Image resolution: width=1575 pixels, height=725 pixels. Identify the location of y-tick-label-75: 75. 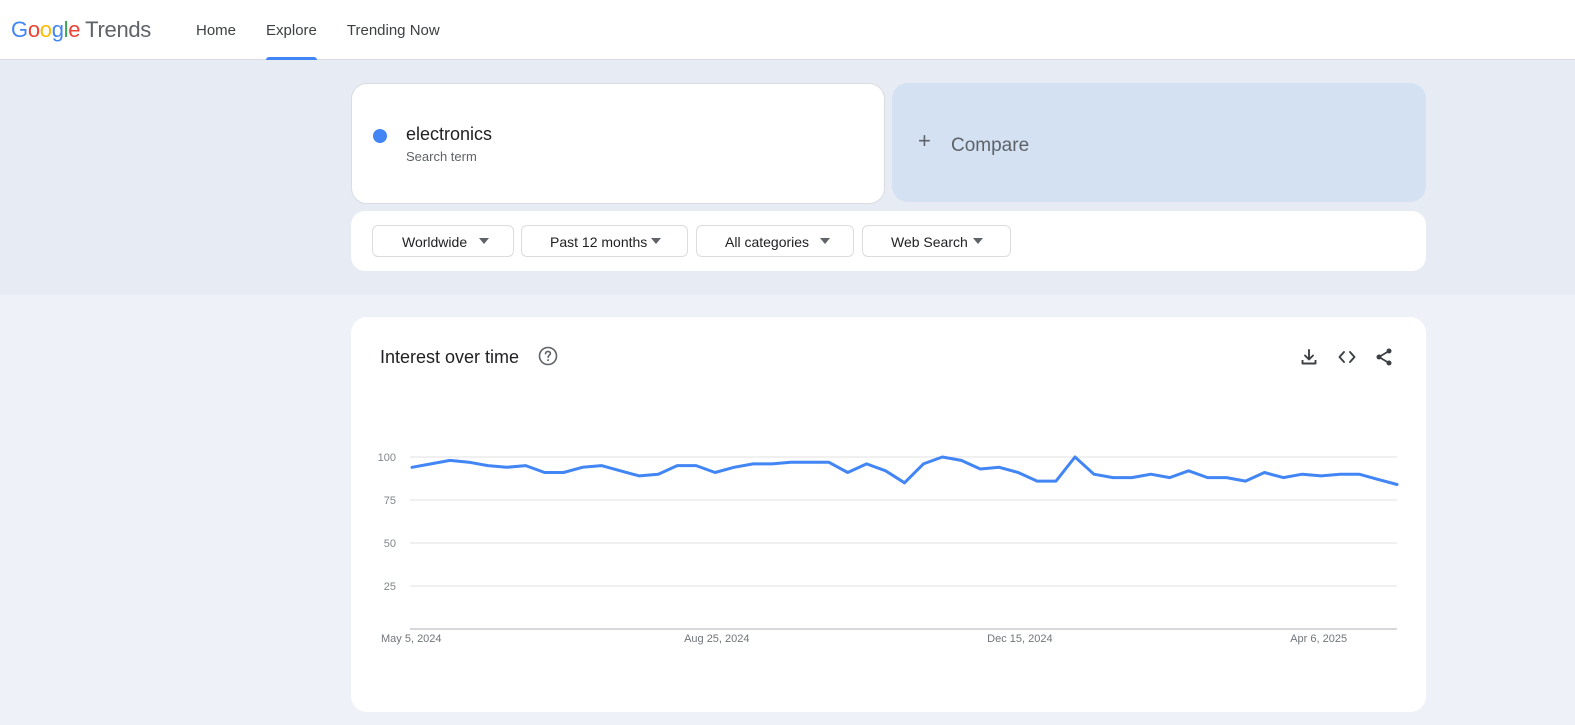
(390, 501).